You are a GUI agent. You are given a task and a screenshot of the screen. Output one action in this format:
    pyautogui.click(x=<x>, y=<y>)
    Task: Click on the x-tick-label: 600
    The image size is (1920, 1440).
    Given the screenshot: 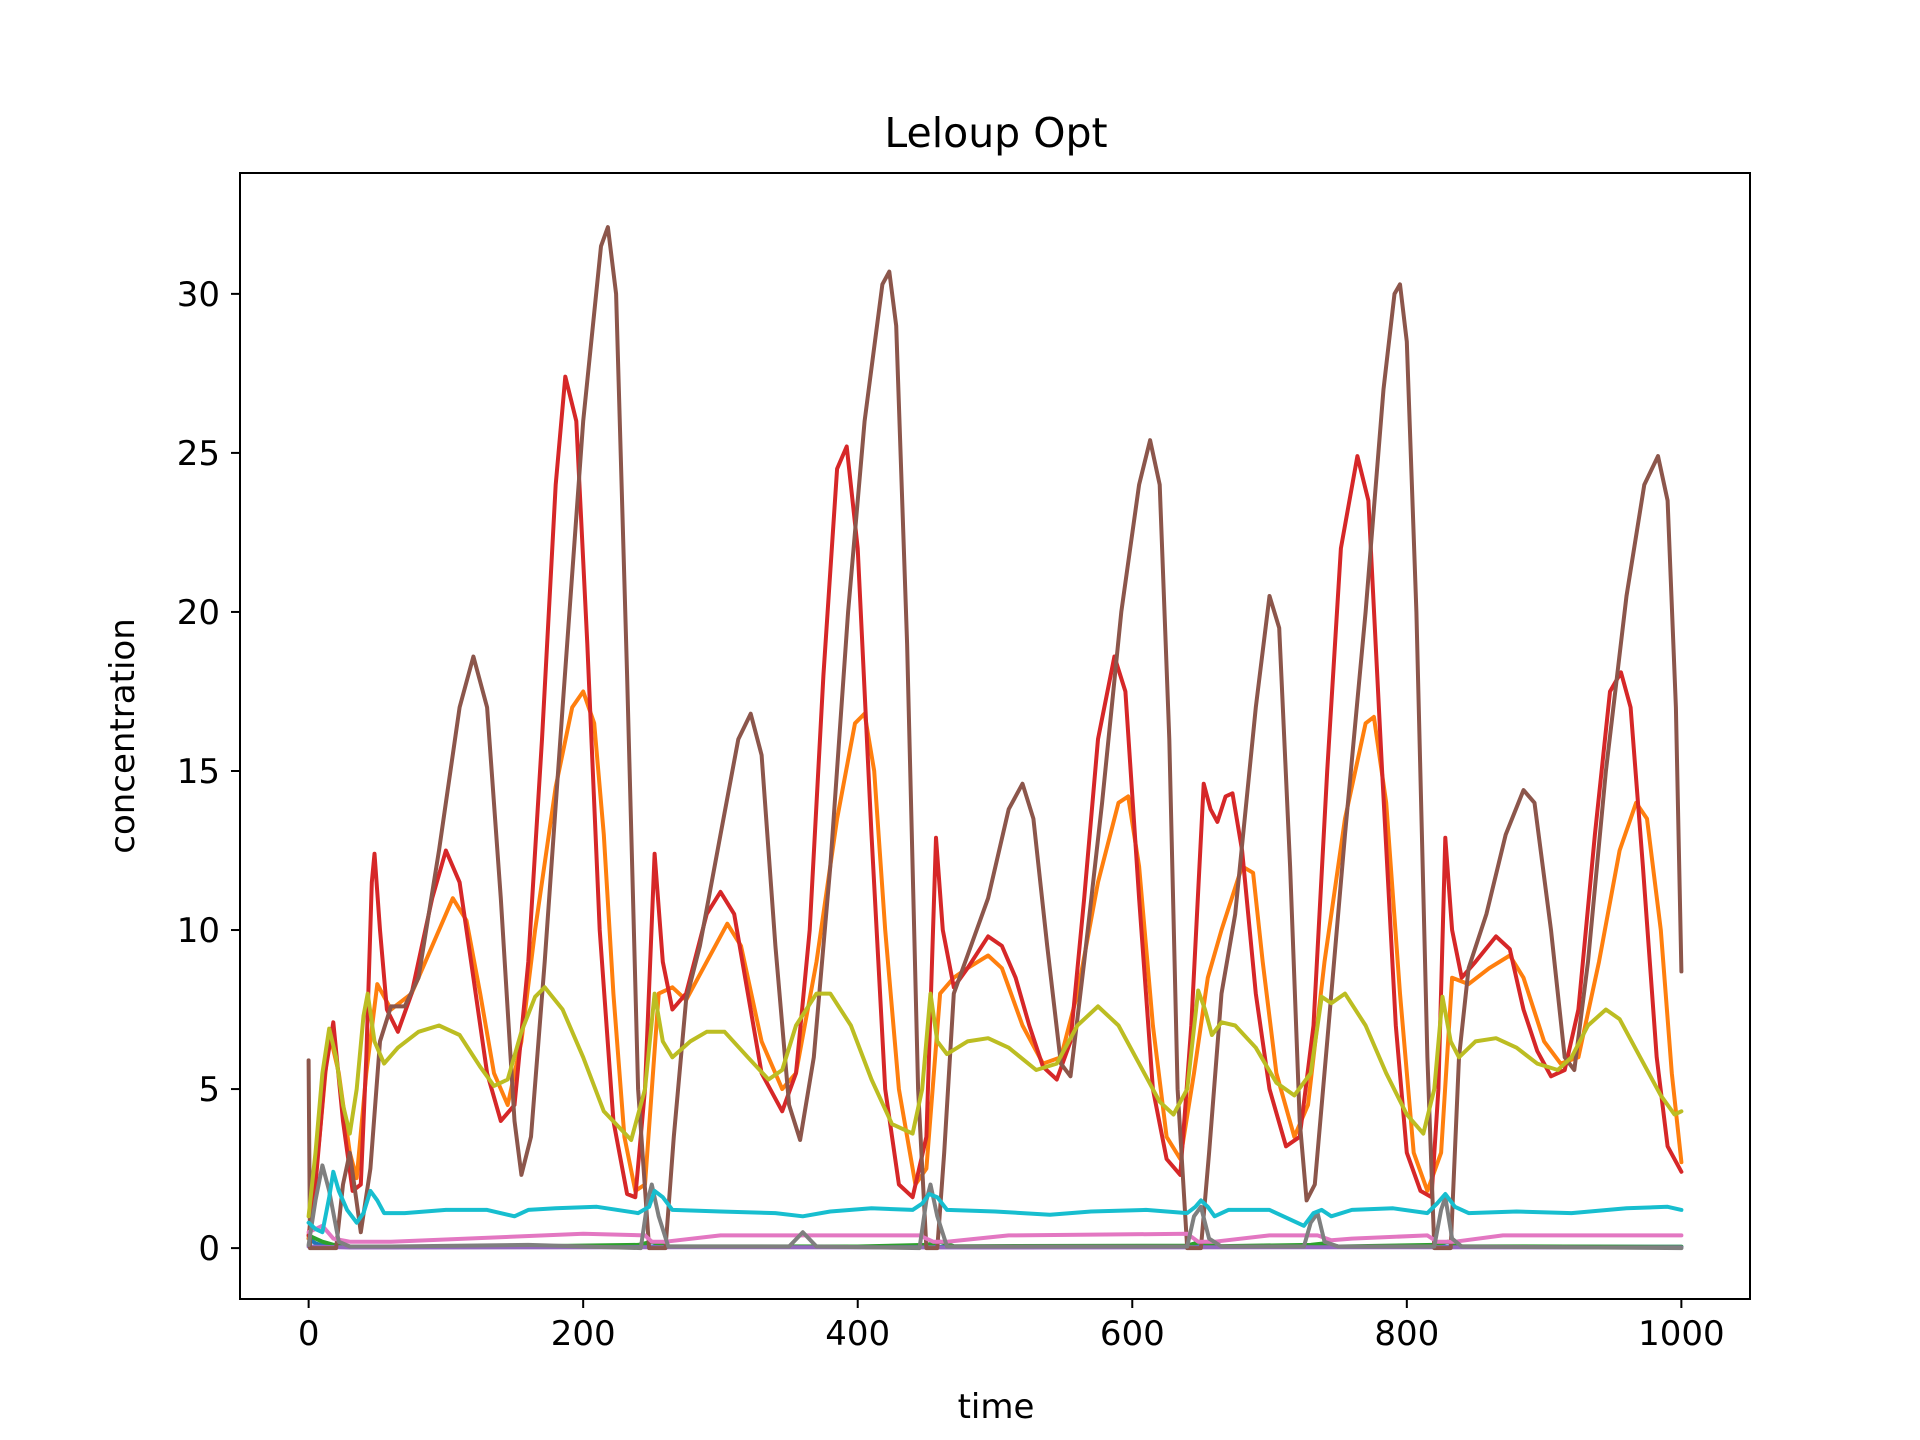 What is the action you would take?
    pyautogui.click(x=1132, y=1334)
    